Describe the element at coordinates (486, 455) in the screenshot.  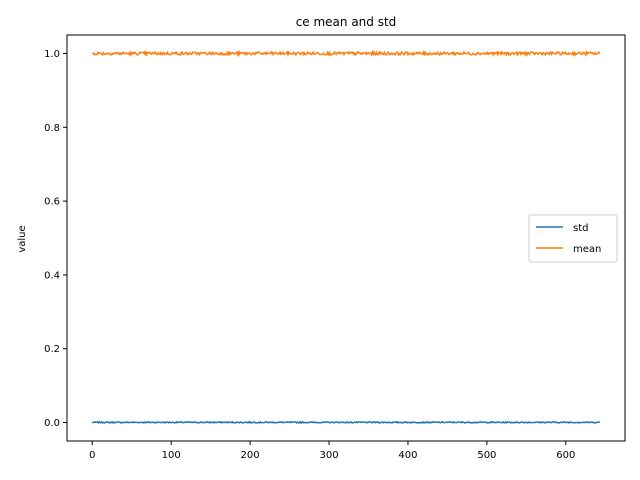
I see `x-tick-label: 500` at that location.